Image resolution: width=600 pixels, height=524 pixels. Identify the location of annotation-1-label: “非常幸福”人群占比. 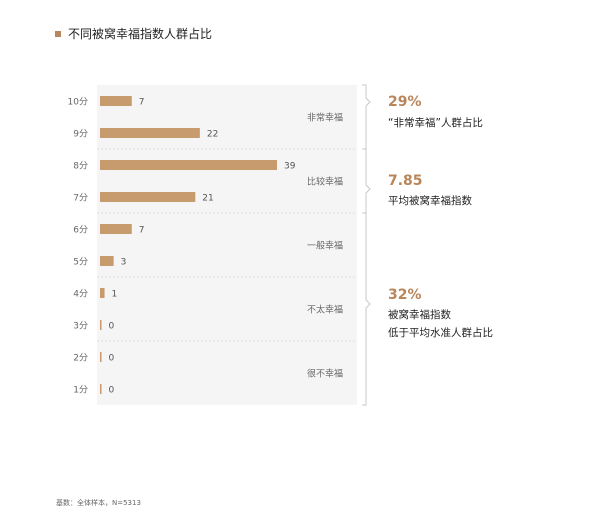
(435, 123).